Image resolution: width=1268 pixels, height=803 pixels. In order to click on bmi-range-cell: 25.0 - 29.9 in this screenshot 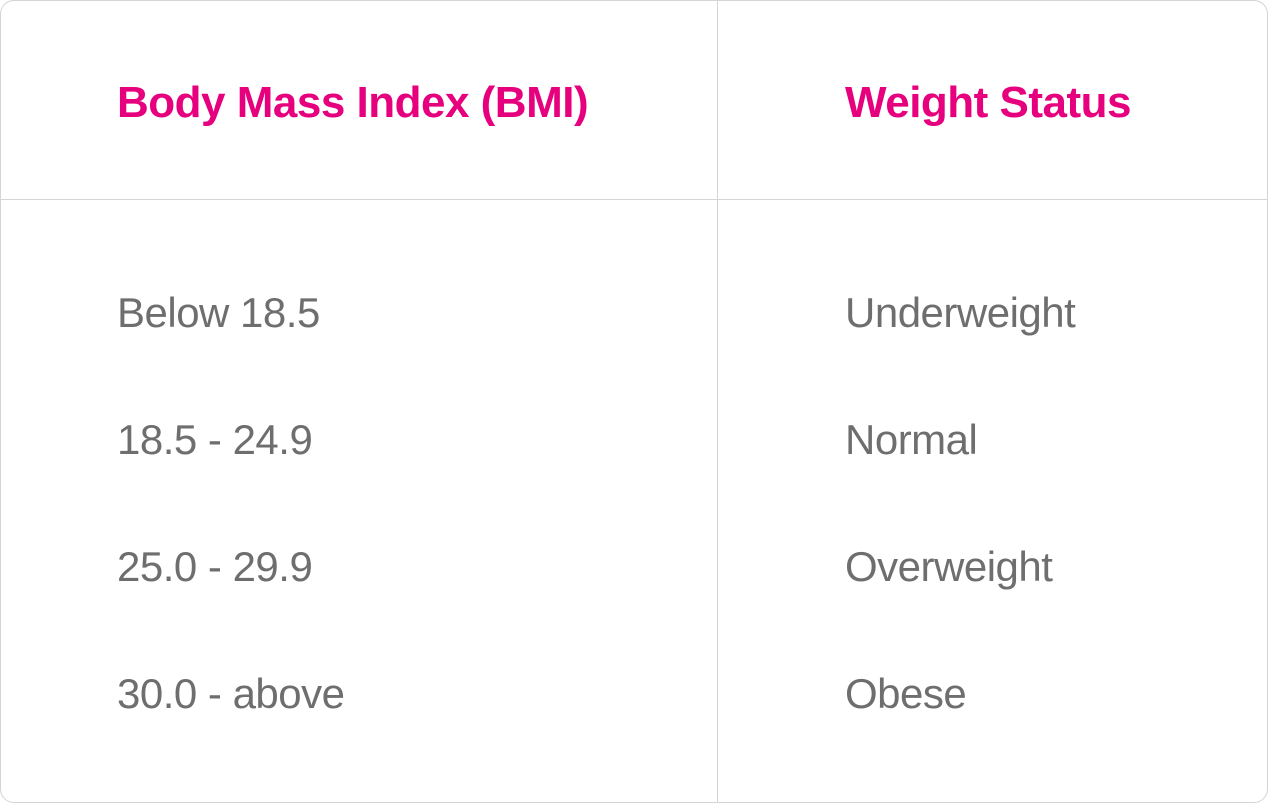, I will do `click(215, 566)`.